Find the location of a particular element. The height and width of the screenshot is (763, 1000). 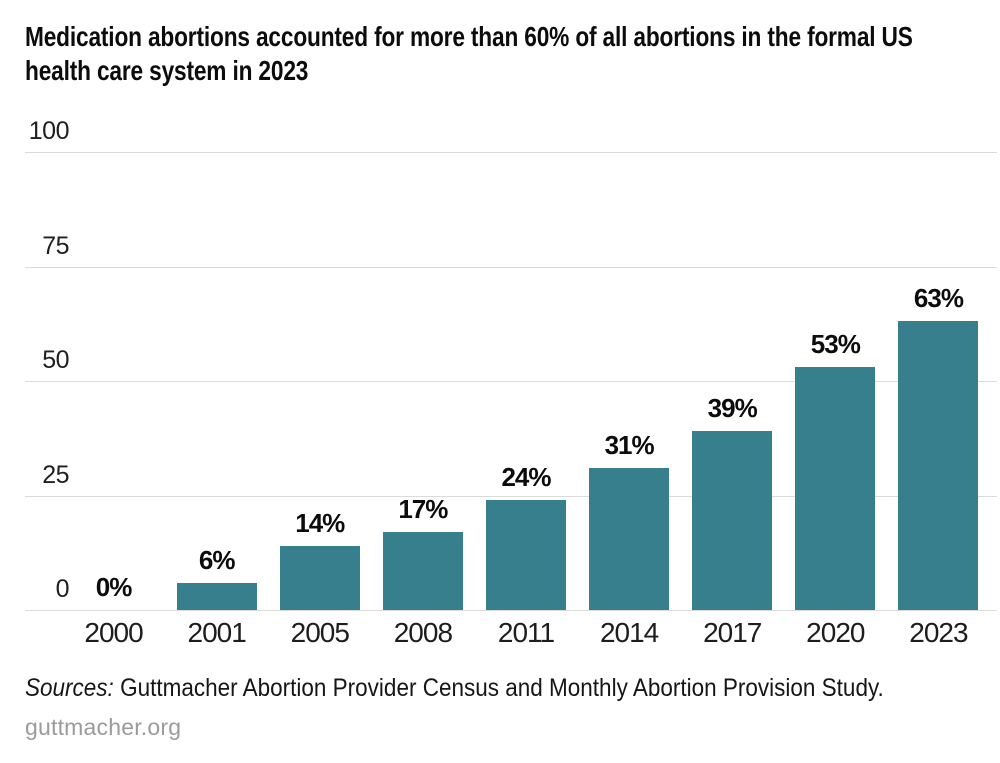

bar-2017 is located at coordinates (732, 520).